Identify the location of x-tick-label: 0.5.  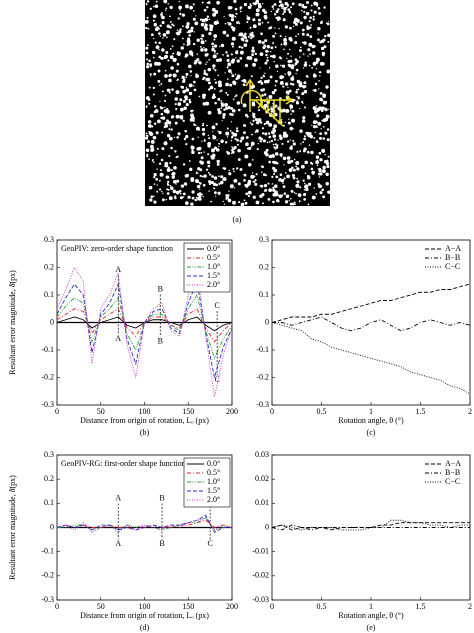
(322, 411).